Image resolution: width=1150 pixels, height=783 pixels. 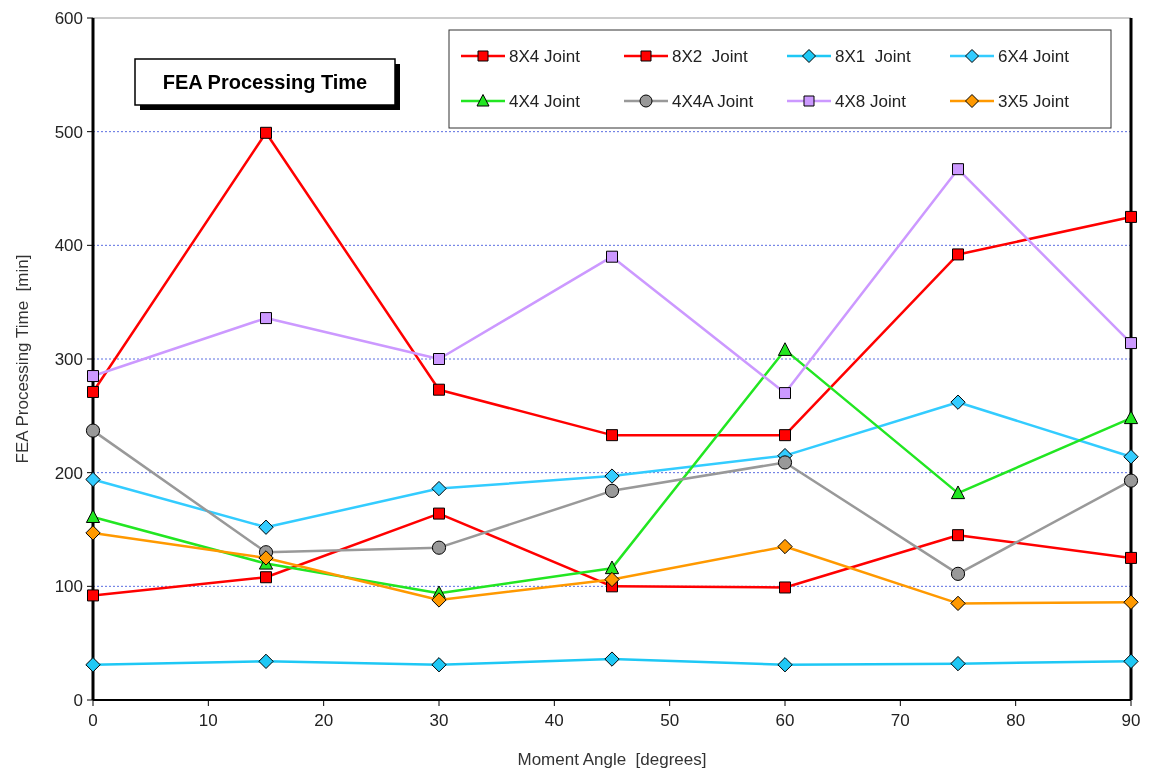 What do you see at coordinates (439, 720) in the screenshot?
I see `x-tick-label: 30` at bounding box center [439, 720].